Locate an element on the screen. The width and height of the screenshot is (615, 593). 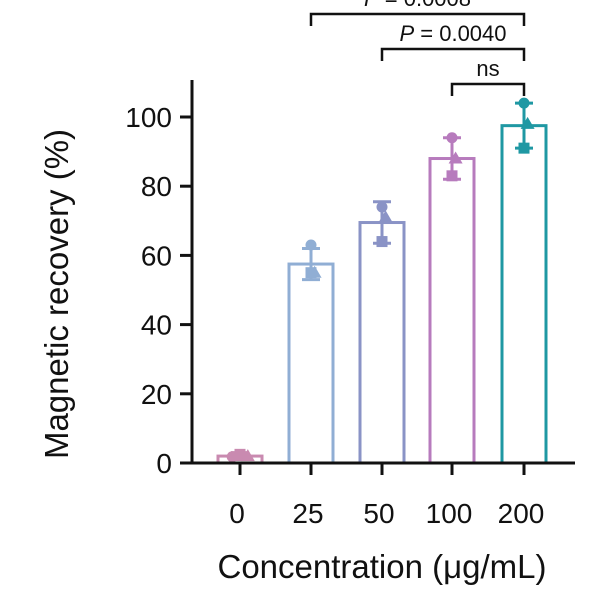
y-tick-label-60: 60 is located at coordinates (156, 255).